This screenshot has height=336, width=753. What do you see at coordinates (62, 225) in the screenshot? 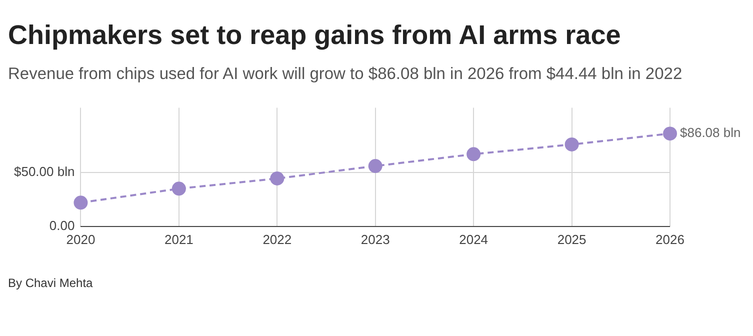
I see `y-tick-label: 0.00` at bounding box center [62, 225].